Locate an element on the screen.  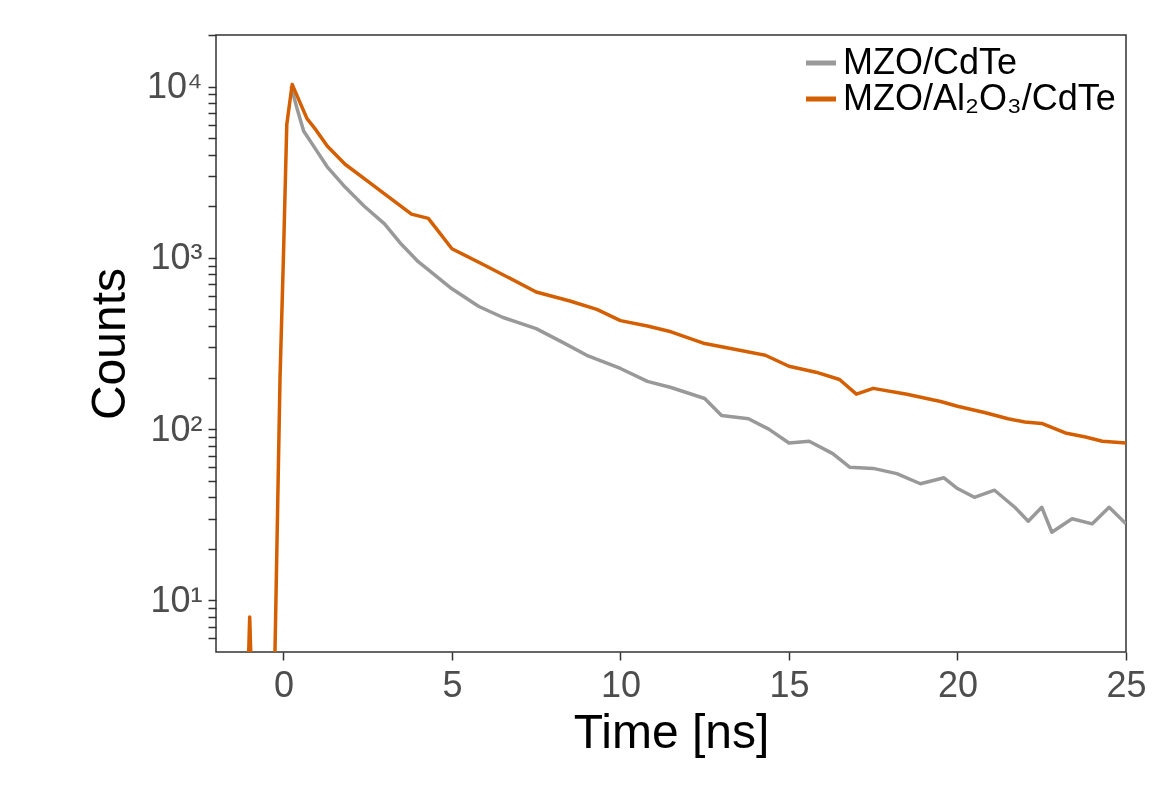
y-axis-title: Counts is located at coordinates (108, 344).